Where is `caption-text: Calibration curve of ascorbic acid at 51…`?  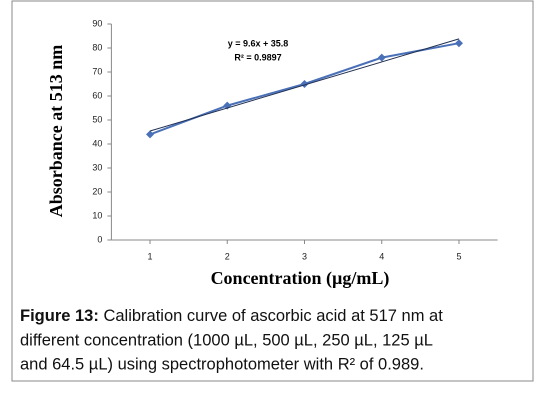 caption-text: Calibration curve of ascorbic acid at 51… is located at coordinates (273, 316).